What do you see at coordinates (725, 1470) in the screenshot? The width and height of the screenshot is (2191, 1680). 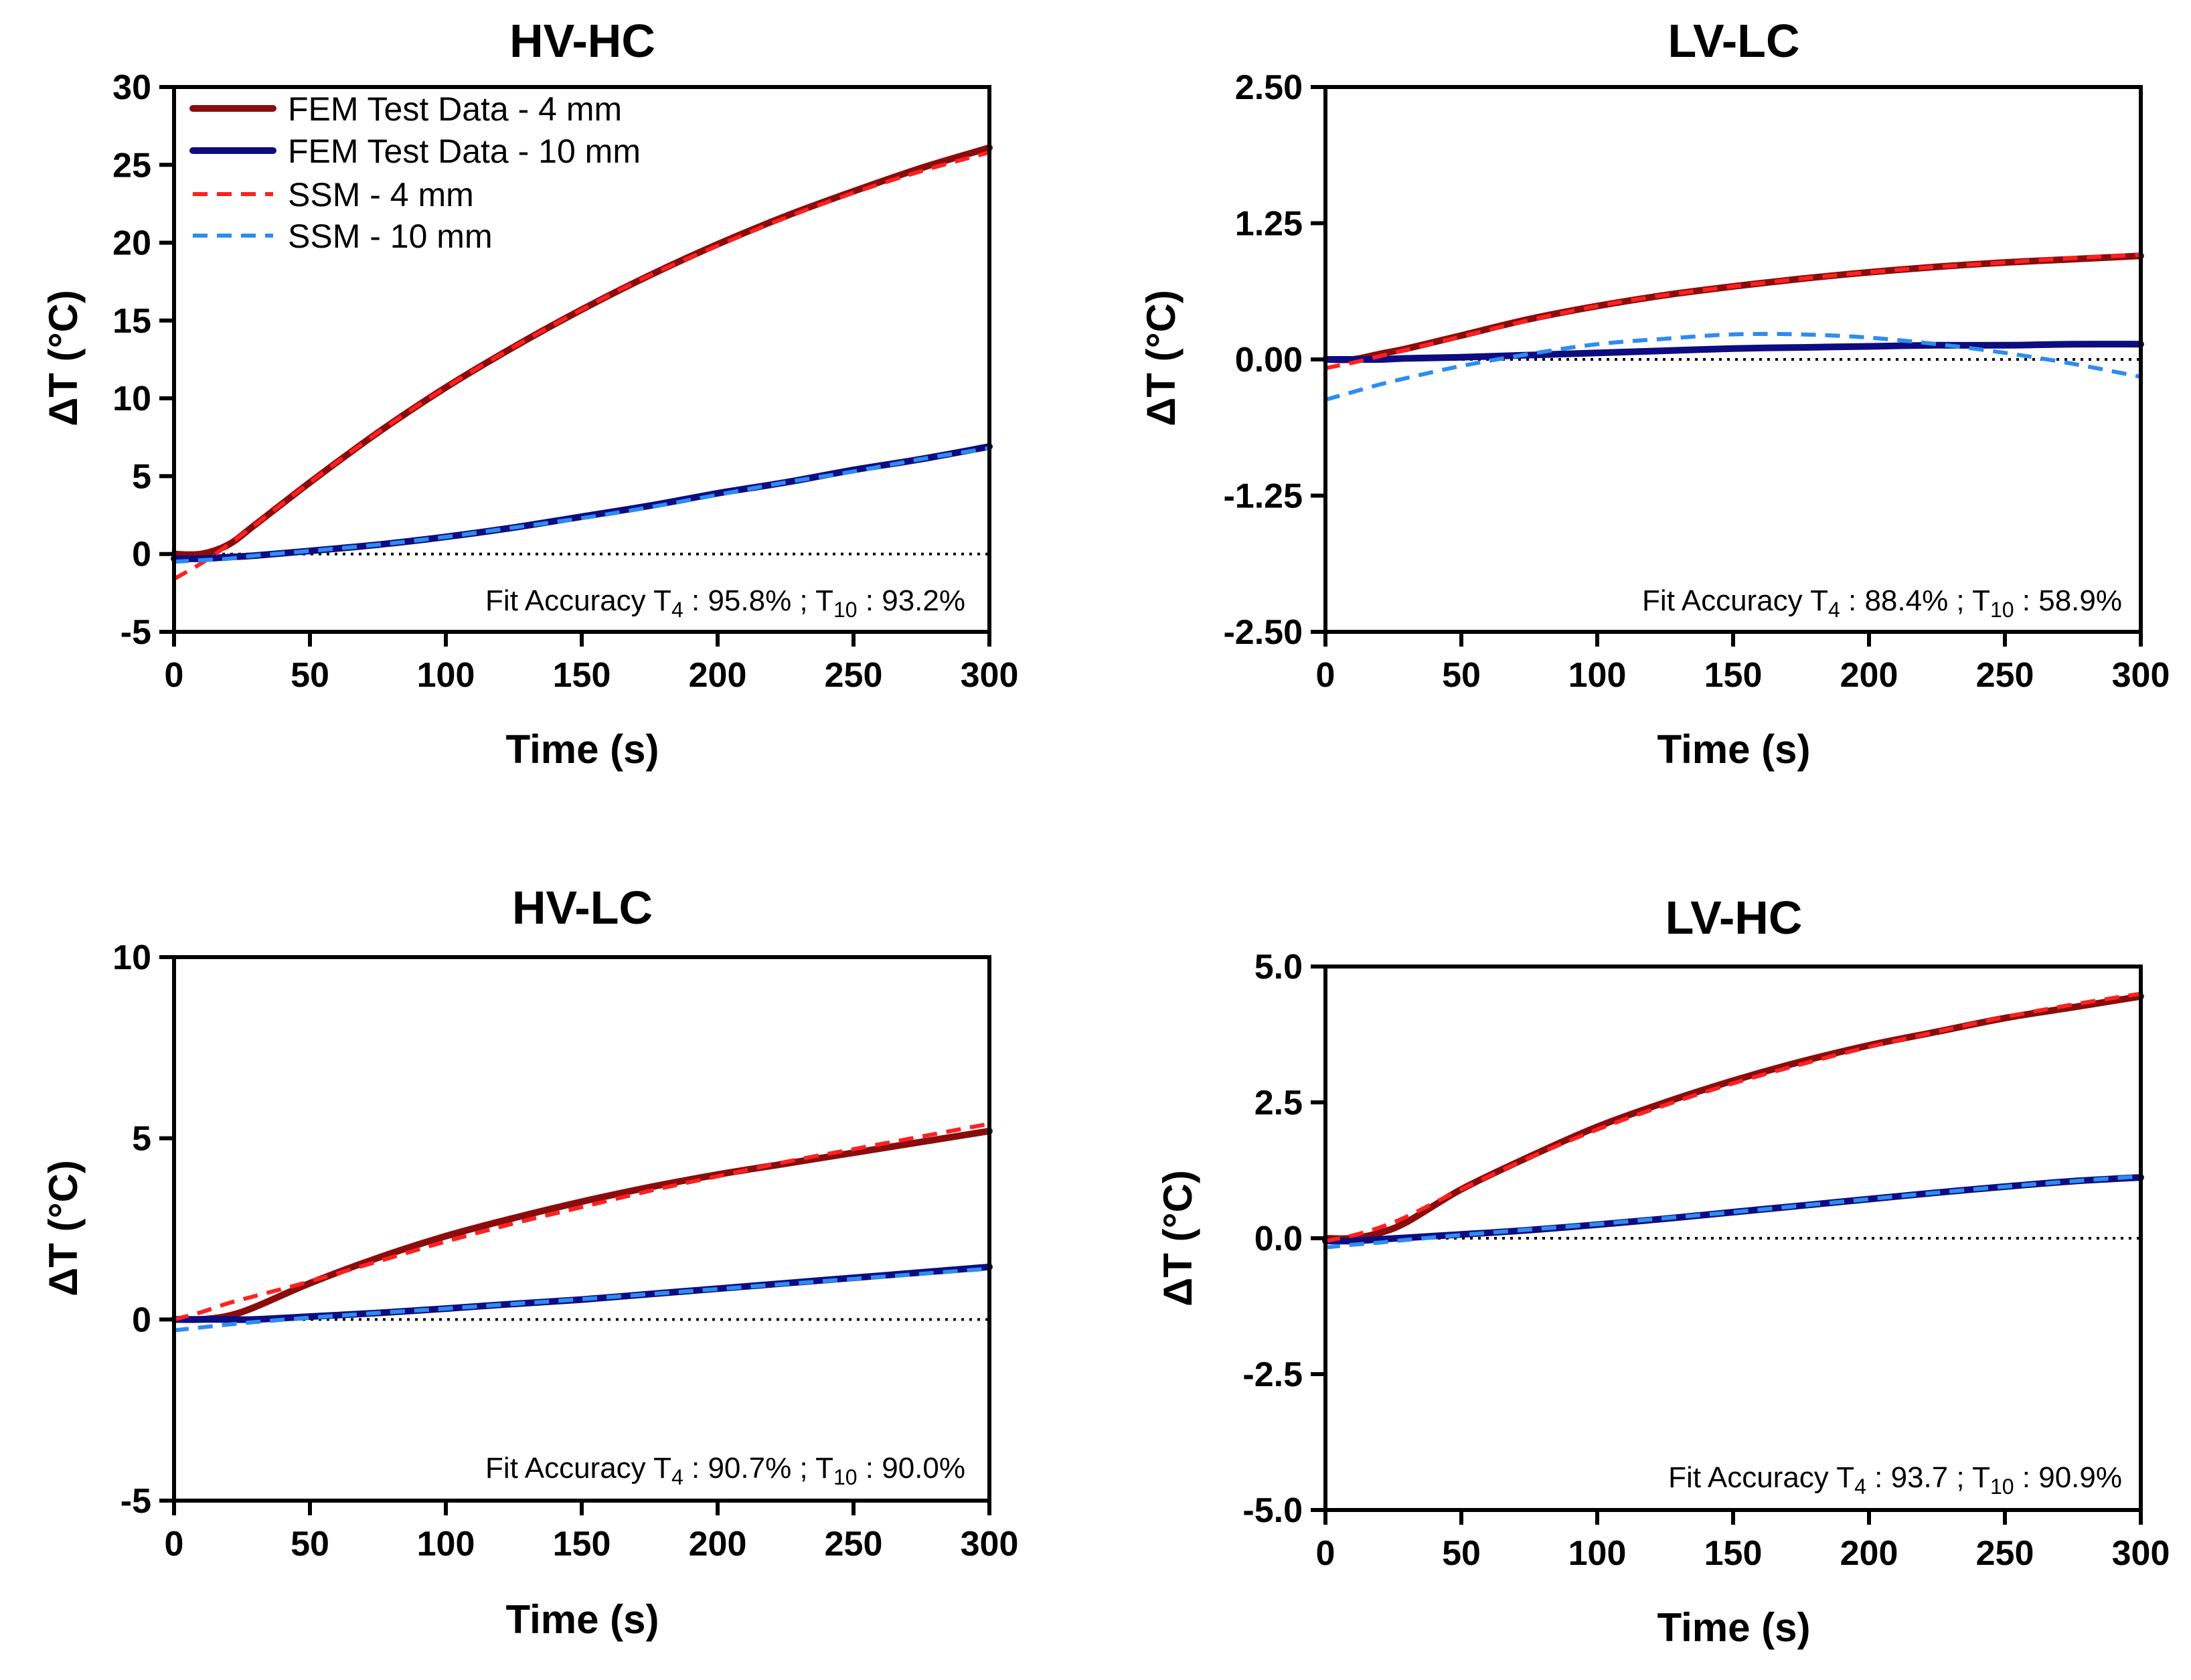 I see `fit-accuracy-label: Fit Accuracy T4 : 90.7% ; T10 : 90.0%` at bounding box center [725, 1470].